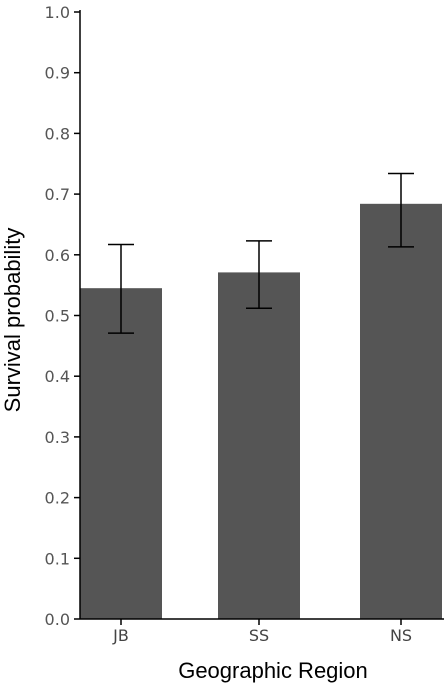 Image resolution: width=445 pixels, height=685 pixels. I want to click on y-tick-label: 0.4, so click(57, 376).